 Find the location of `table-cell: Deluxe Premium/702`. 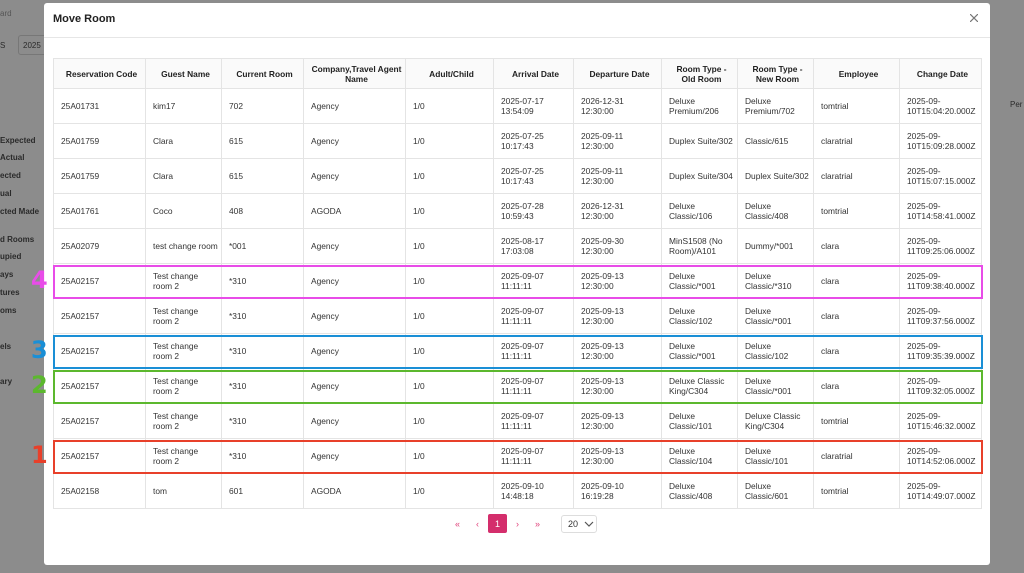

table-cell: Deluxe Premium/702 is located at coordinates (775, 106).